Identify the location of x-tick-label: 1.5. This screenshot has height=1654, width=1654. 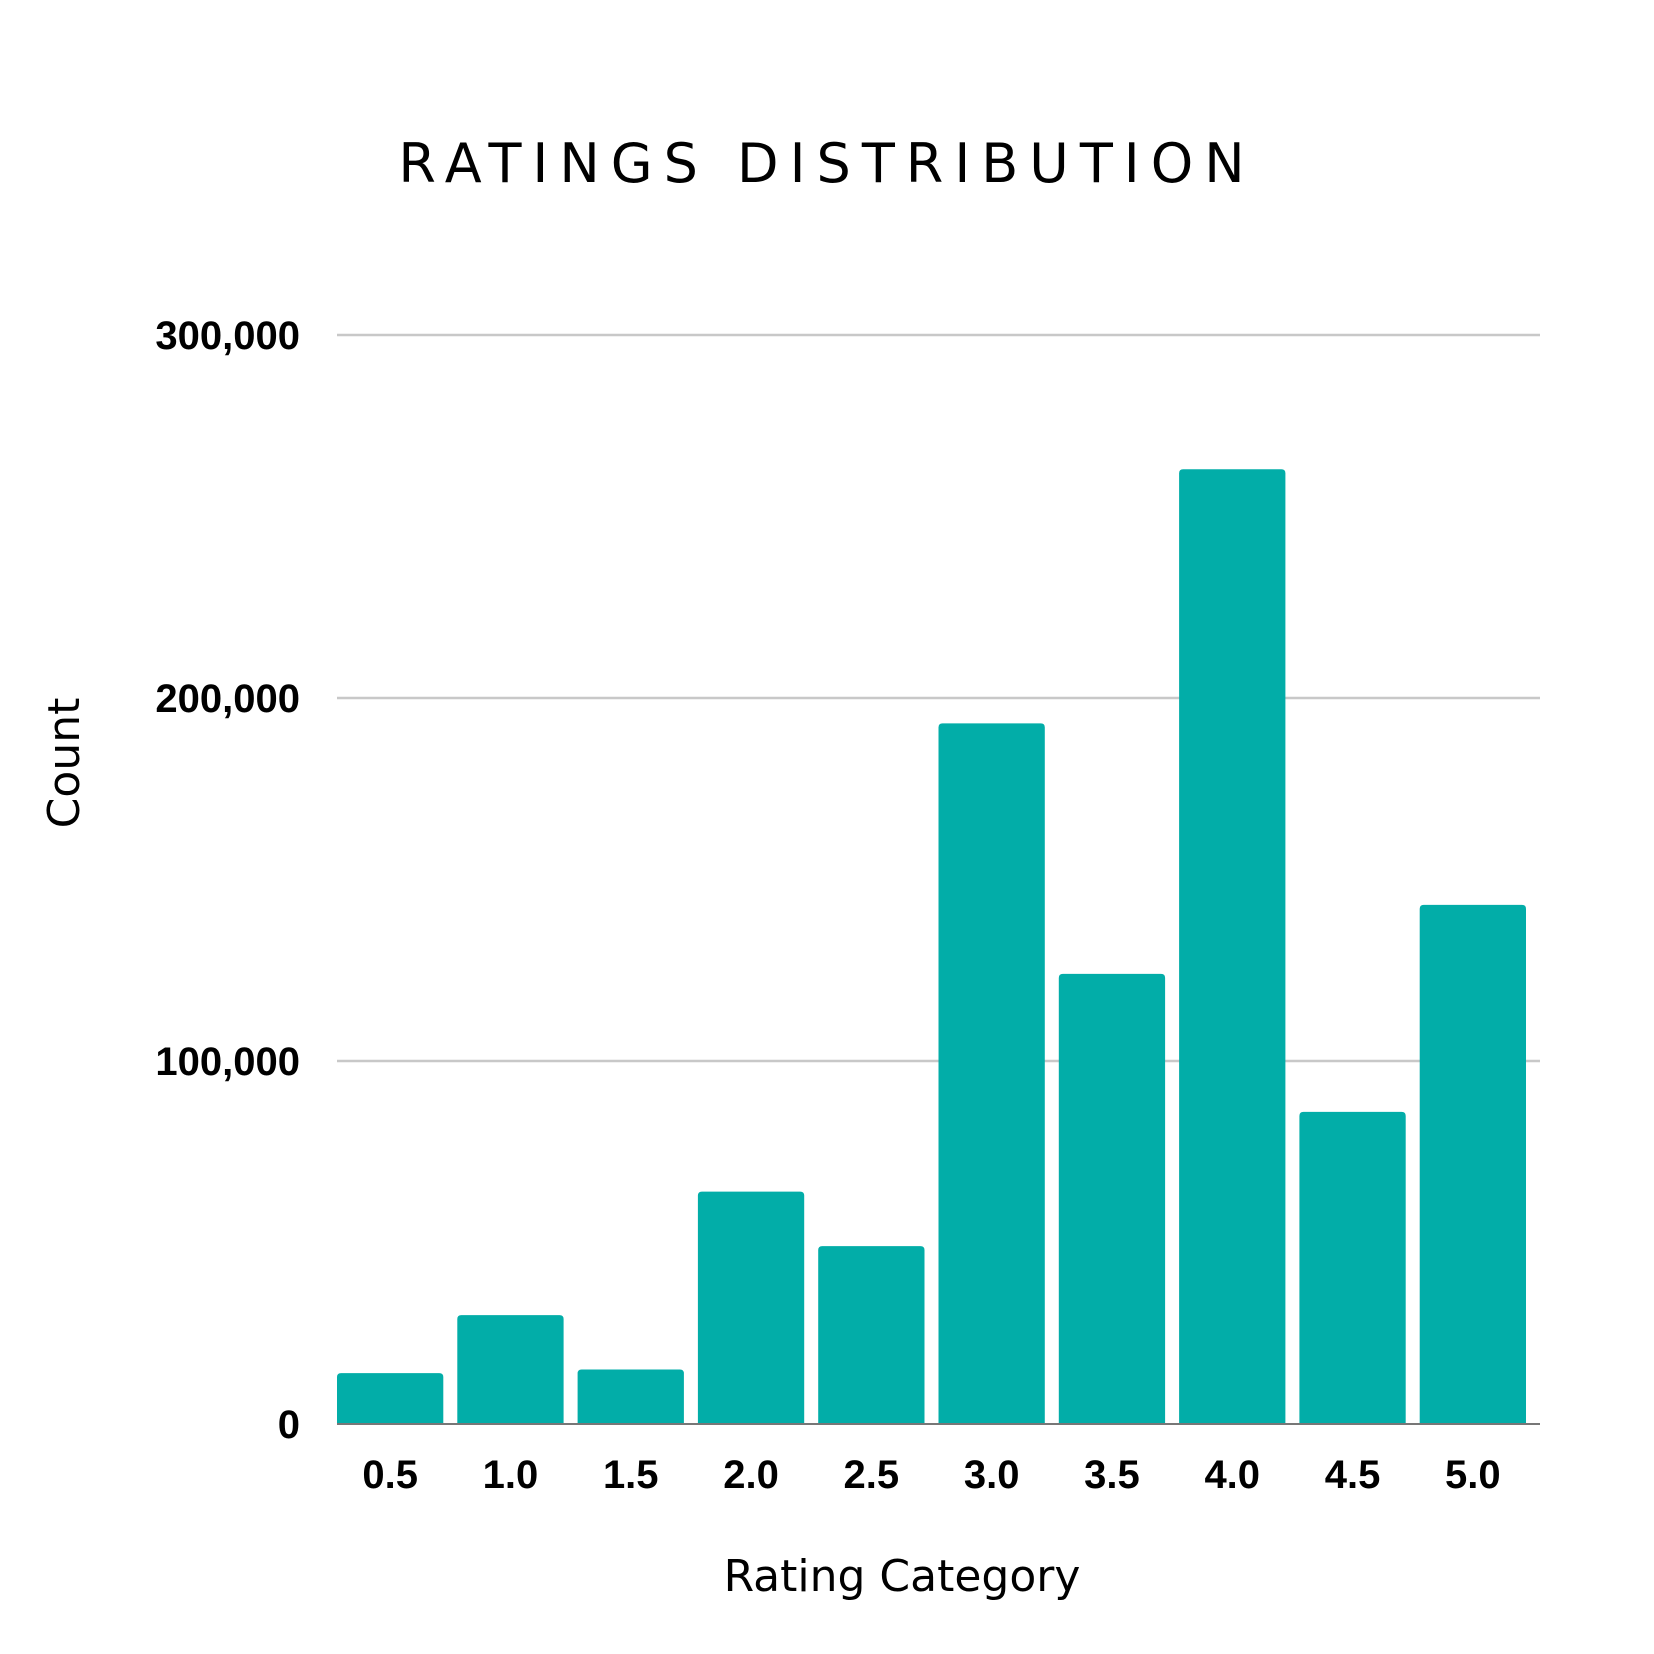
(631, 1475).